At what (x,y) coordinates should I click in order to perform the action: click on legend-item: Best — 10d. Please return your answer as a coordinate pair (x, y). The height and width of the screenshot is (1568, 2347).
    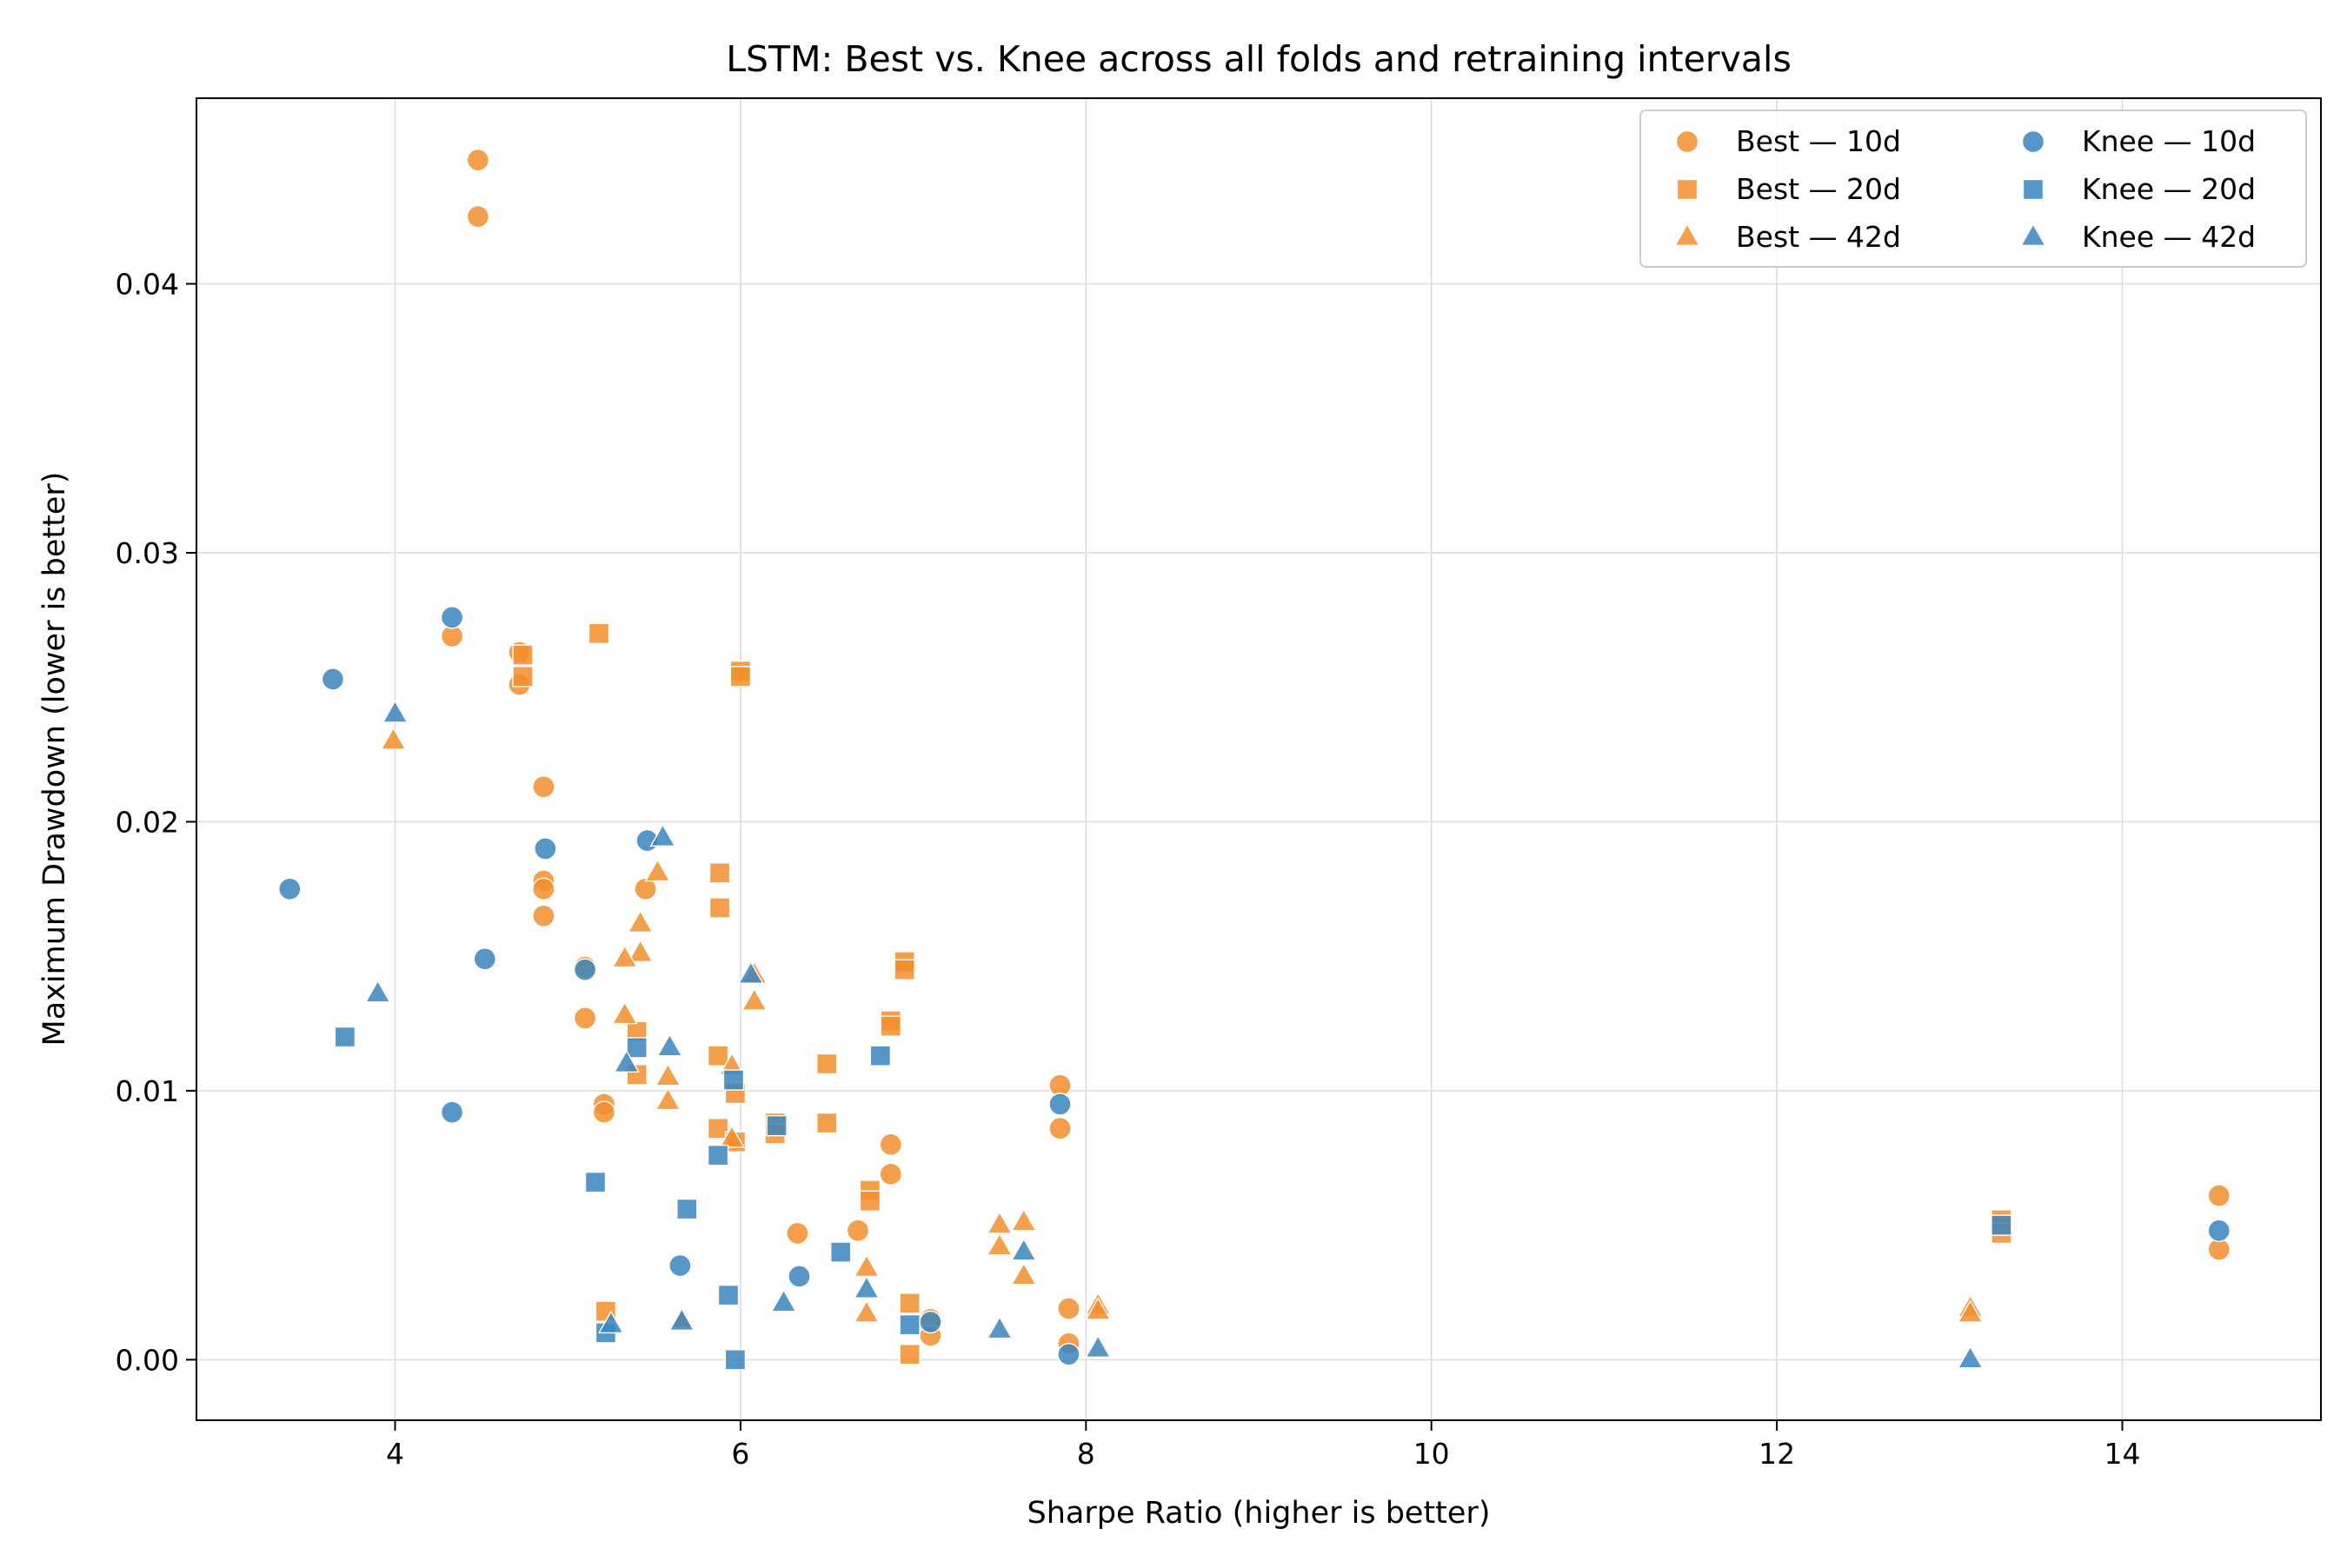
    Looking at the image, I should click on (1788, 141).